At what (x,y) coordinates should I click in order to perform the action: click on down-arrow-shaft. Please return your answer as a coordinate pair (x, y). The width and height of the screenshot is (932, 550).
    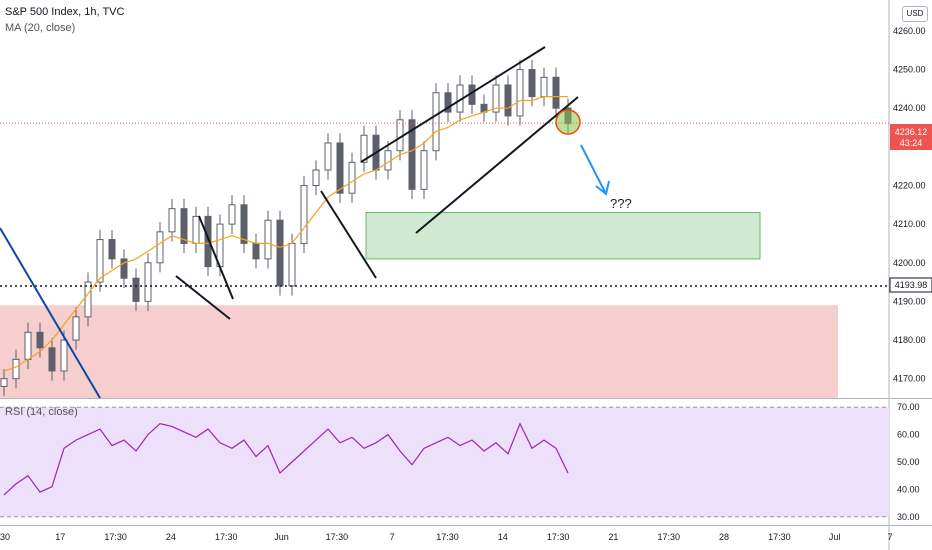
    Looking at the image, I should click on (593, 169).